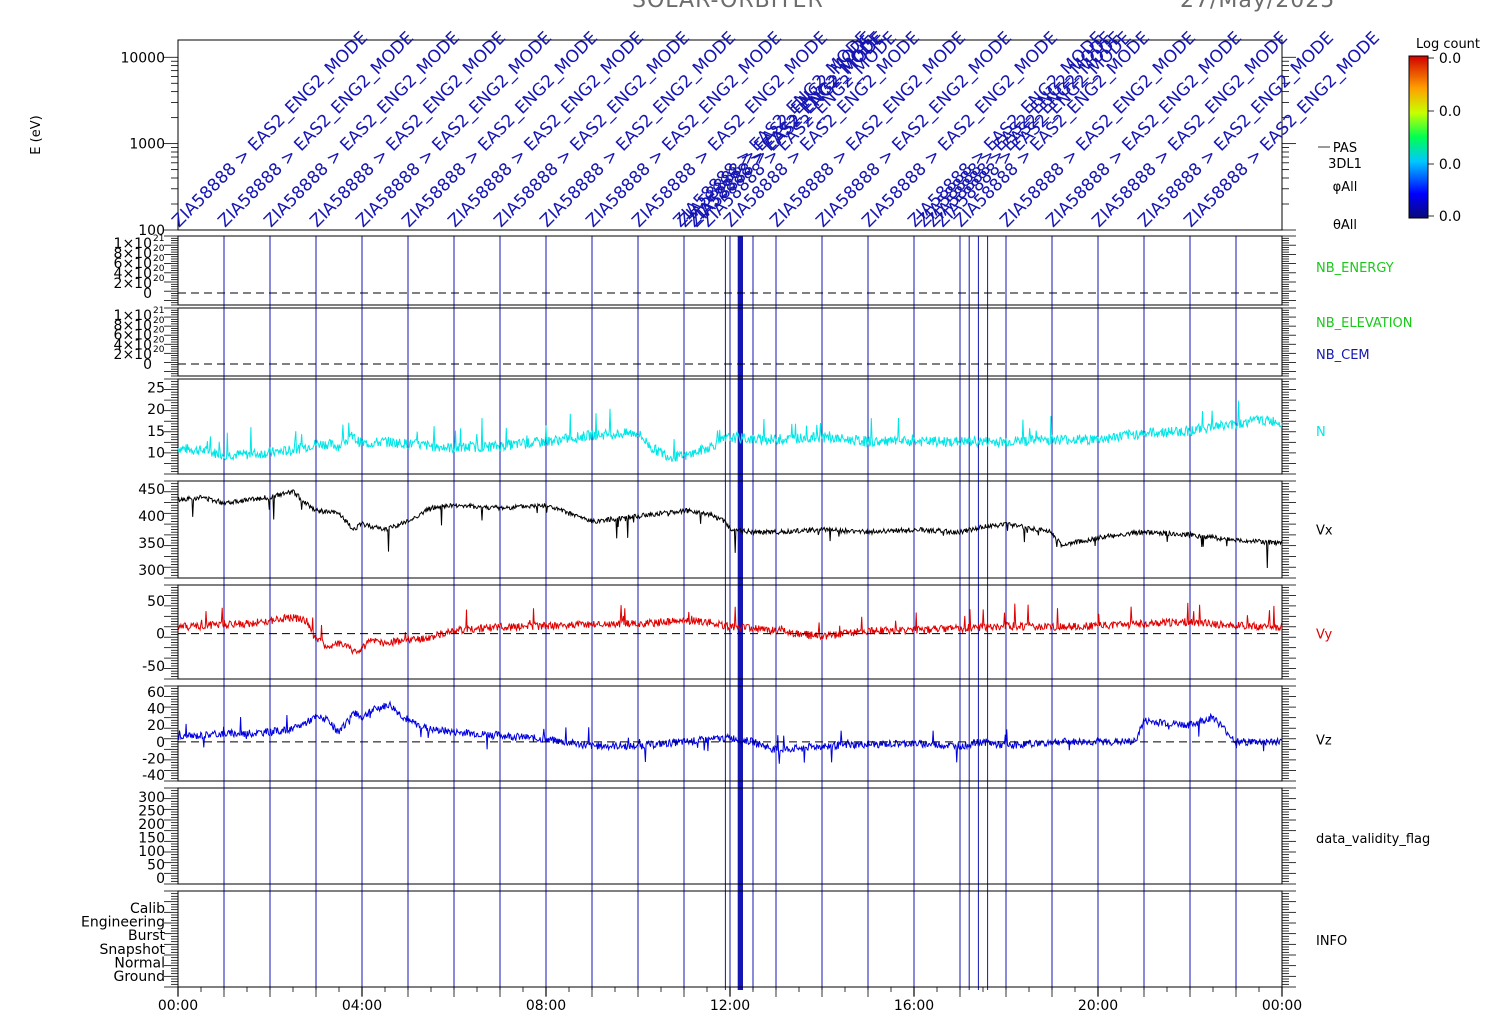 The image size is (1512, 1020). I want to click on mission-title: SOLAR-ORBITER, so click(728, 6).